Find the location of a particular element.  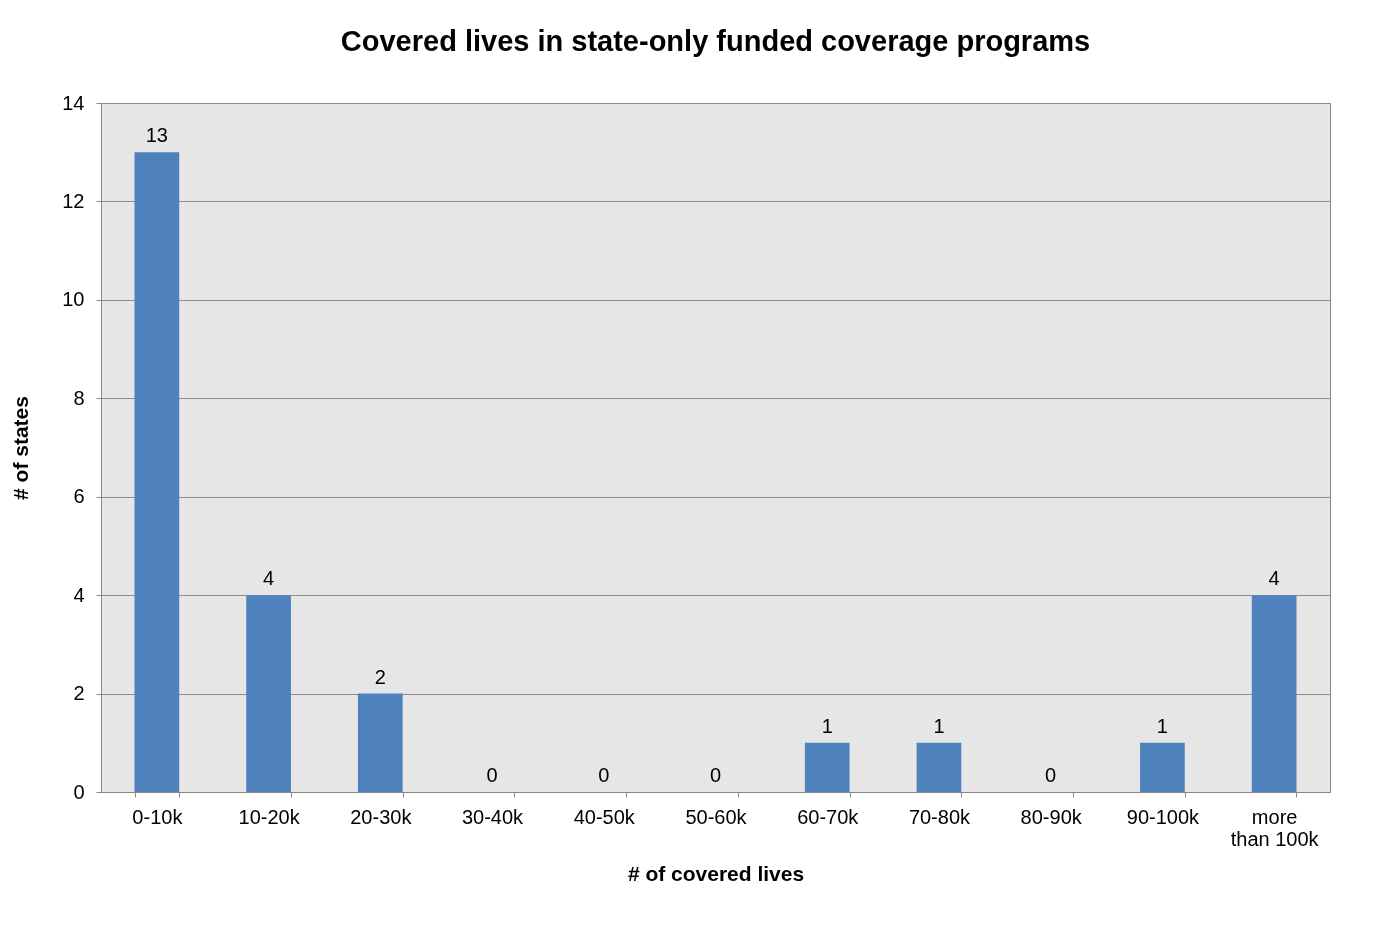

y-tick-label: 12 is located at coordinates (73, 200).